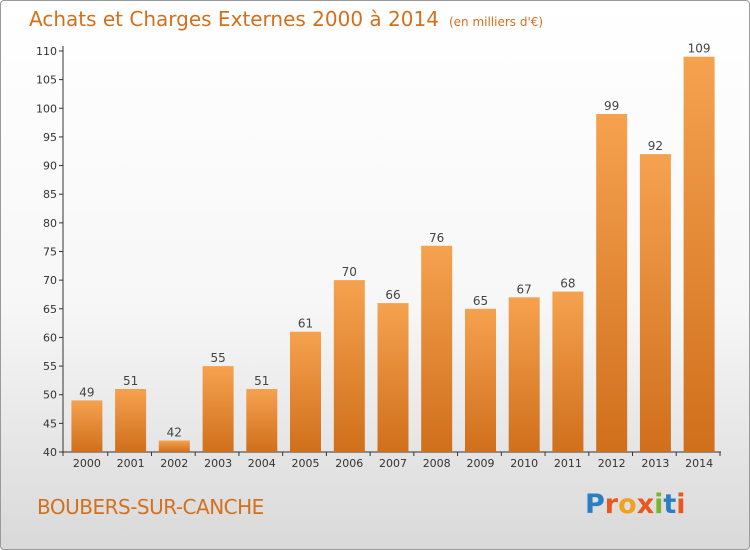  I want to click on x-tick-label: 2011, so click(568, 463).